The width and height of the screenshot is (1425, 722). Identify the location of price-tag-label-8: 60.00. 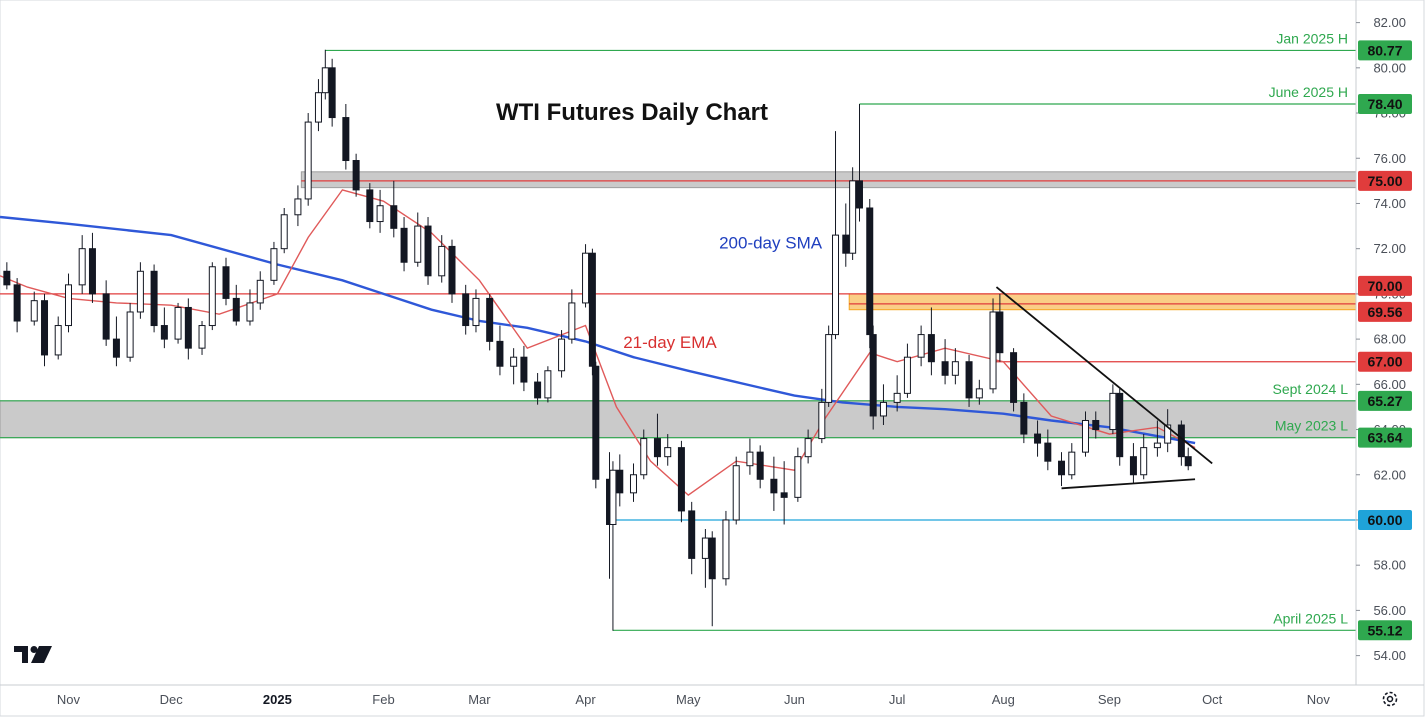
(1384, 520).